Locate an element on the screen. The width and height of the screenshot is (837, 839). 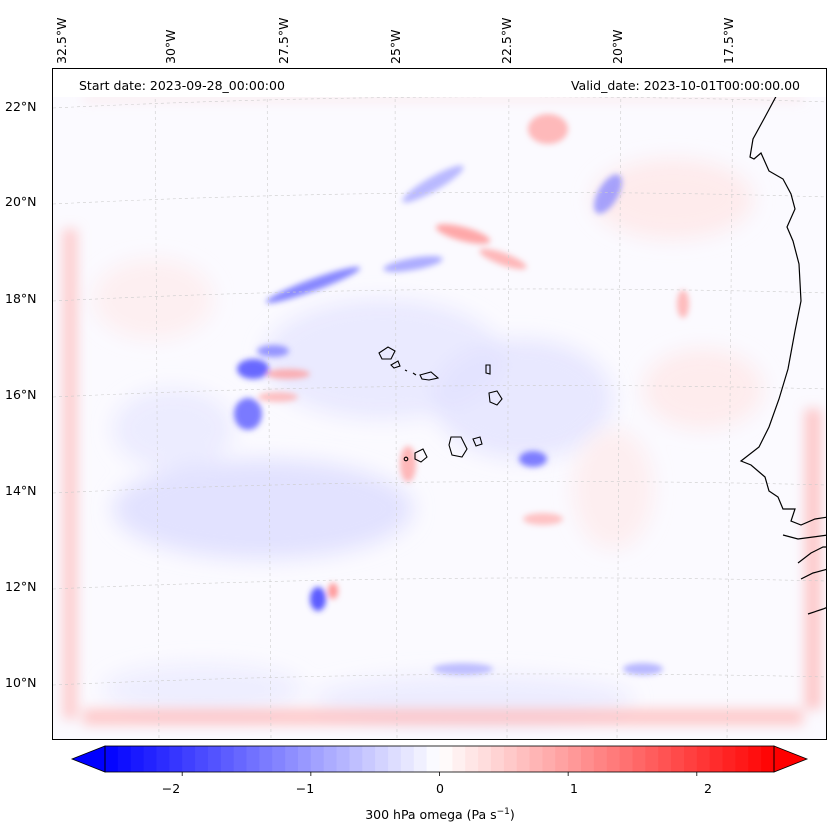
colorbar is located at coordinates (439, 760).